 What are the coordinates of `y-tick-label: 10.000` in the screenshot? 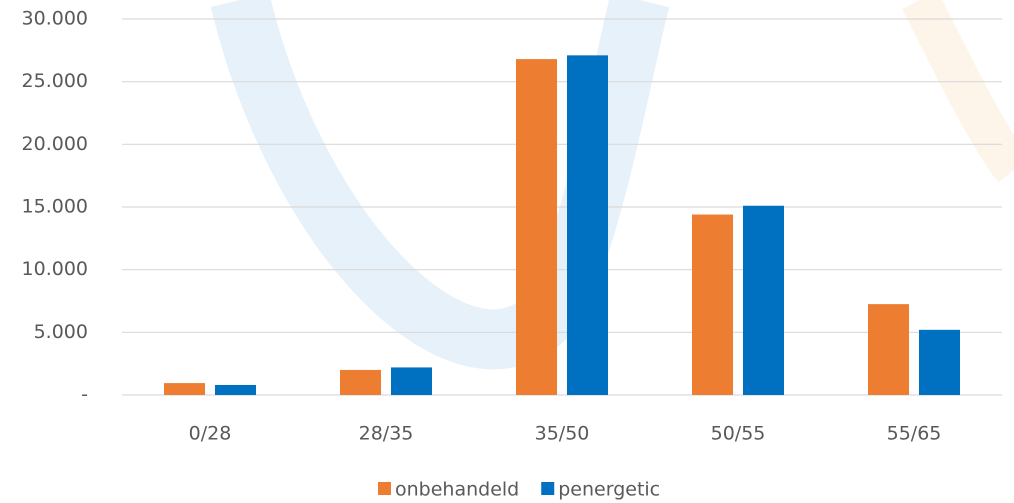 It's located at (55, 269).